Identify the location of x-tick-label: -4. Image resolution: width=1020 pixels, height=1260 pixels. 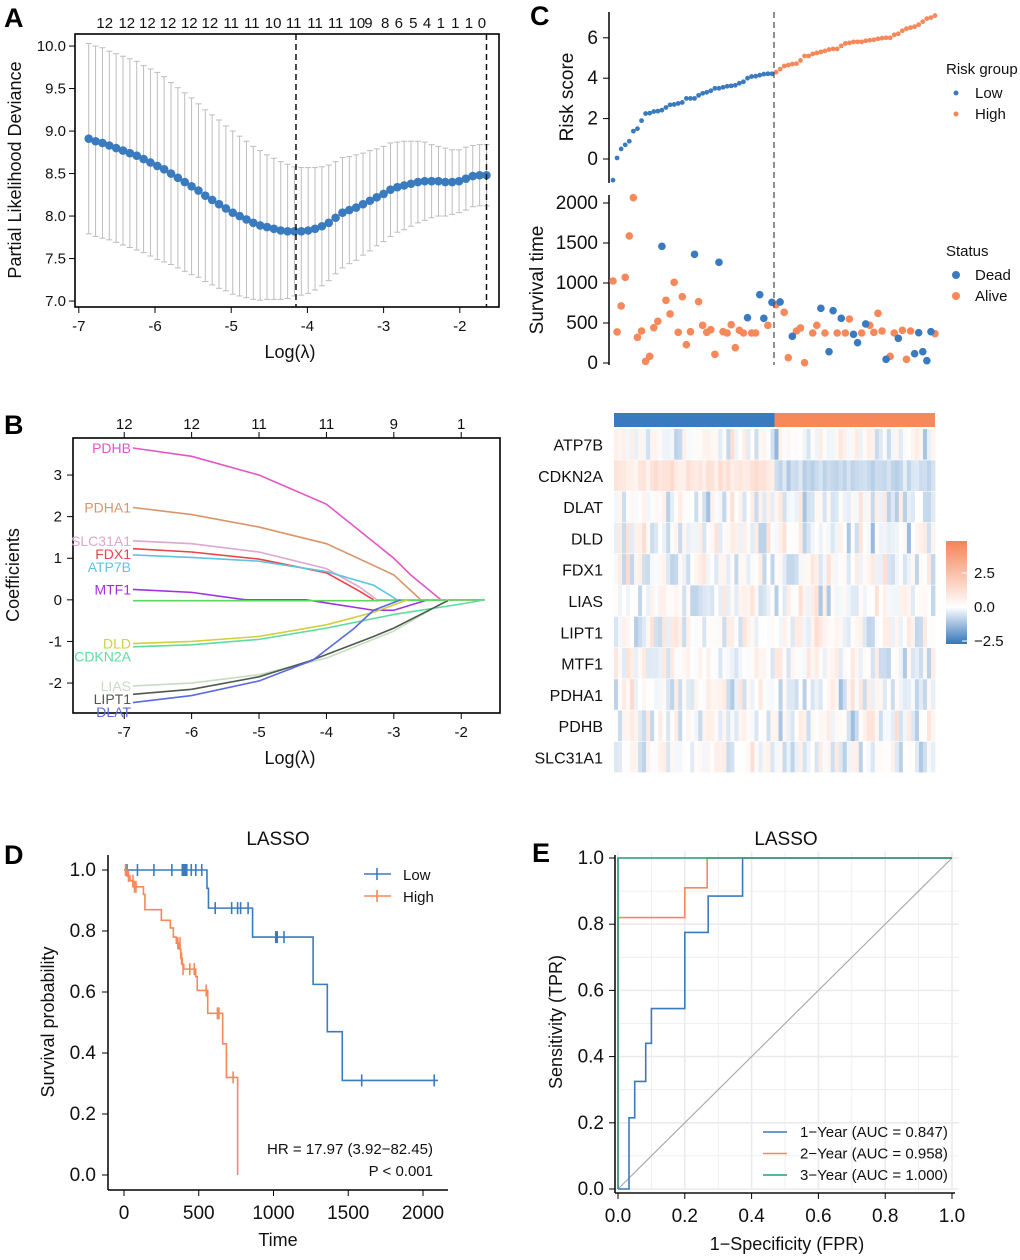
(307, 326).